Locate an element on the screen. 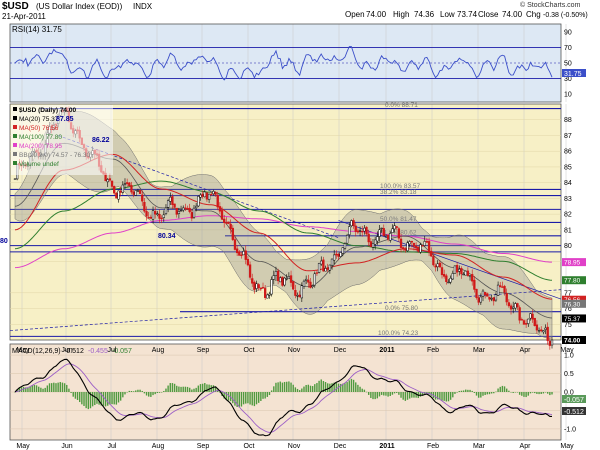 Image resolution: width=600 pixels, height=450 pixels. header-low-label: Low is located at coordinates (447, 14).